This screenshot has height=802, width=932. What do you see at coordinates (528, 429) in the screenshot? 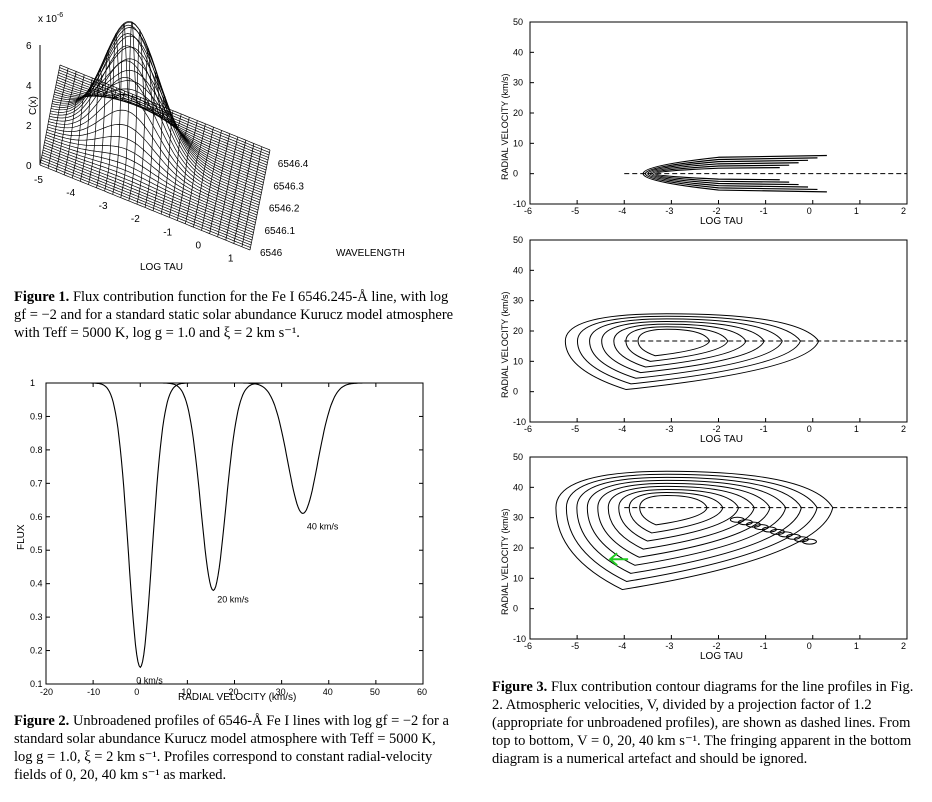
I see `x-tick-label: -6` at bounding box center [528, 429].